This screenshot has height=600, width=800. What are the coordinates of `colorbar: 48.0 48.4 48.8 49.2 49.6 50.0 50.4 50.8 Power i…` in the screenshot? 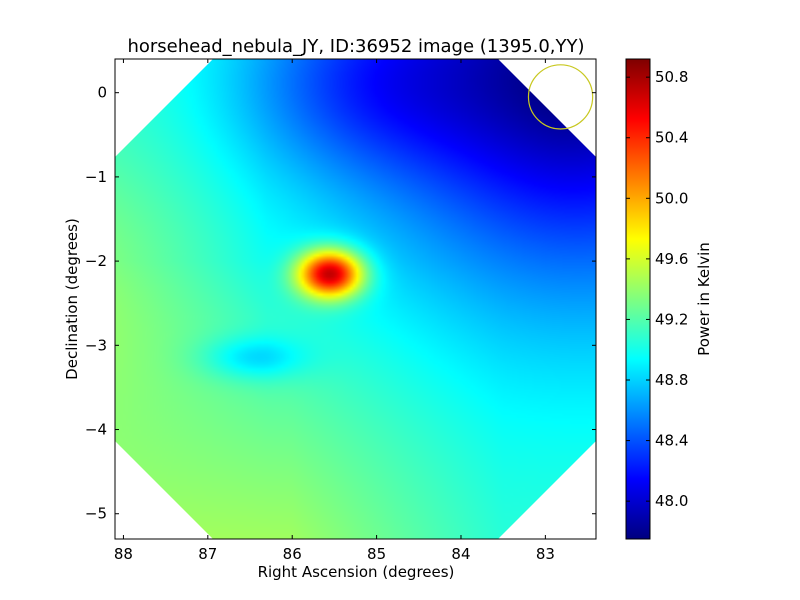 It's located at (669, 299).